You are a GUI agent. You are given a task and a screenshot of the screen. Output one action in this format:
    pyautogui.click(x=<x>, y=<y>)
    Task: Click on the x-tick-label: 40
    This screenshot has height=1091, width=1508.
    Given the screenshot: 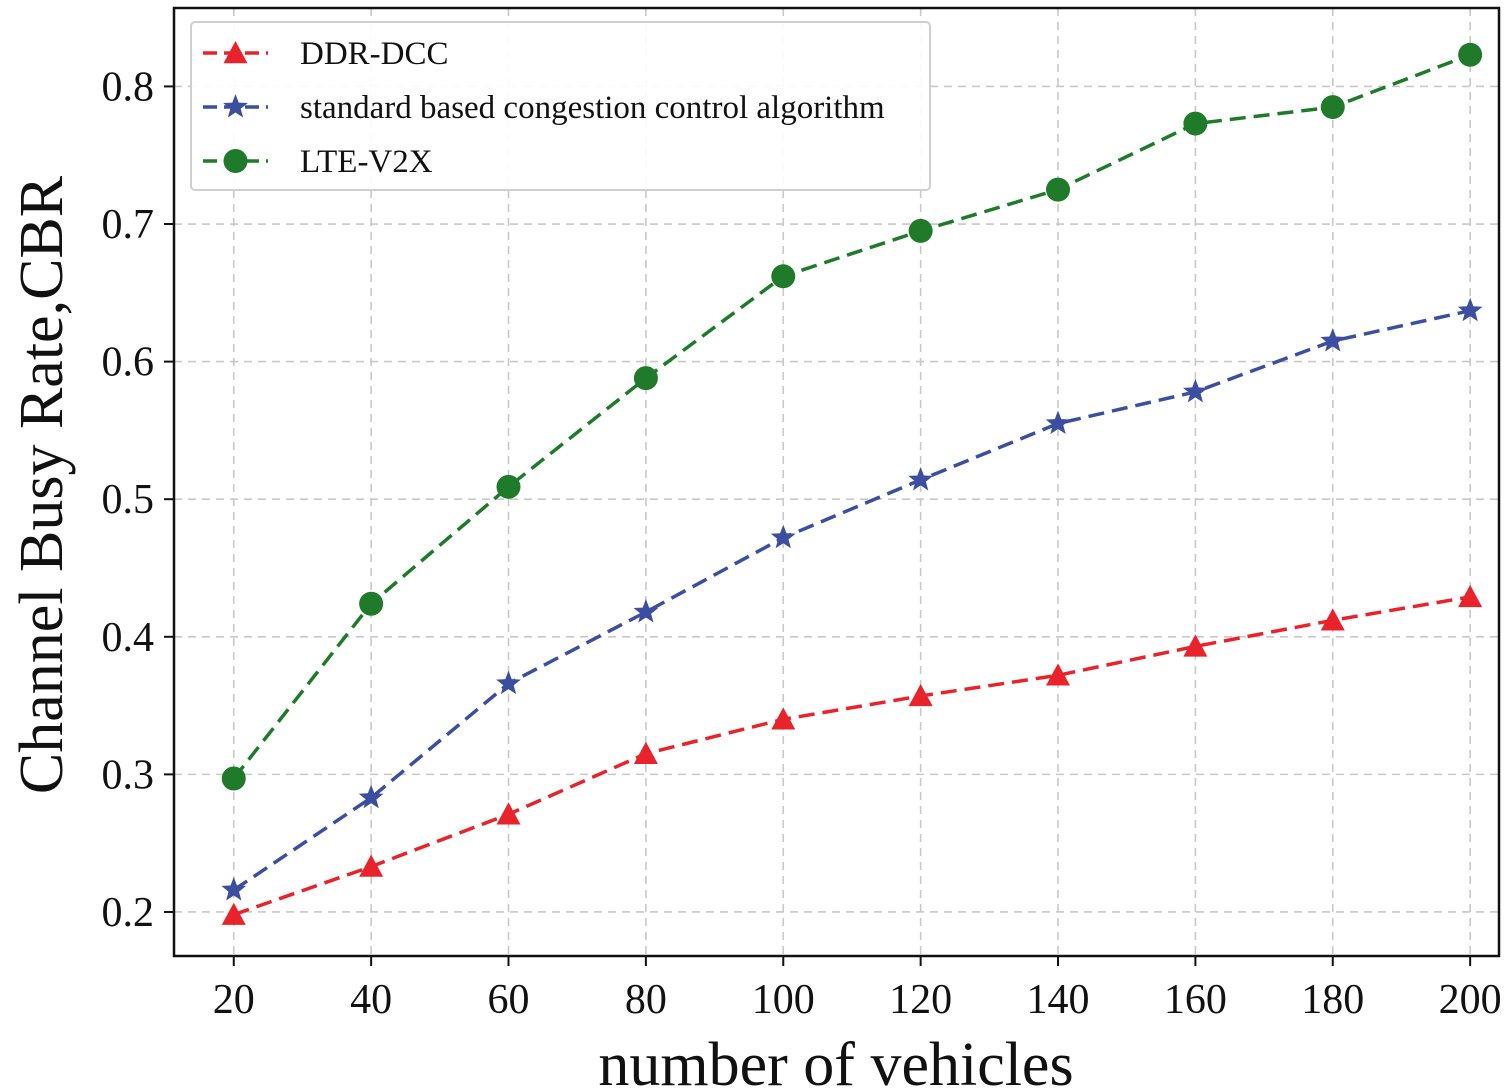 What is the action you would take?
    pyautogui.click(x=371, y=1000)
    